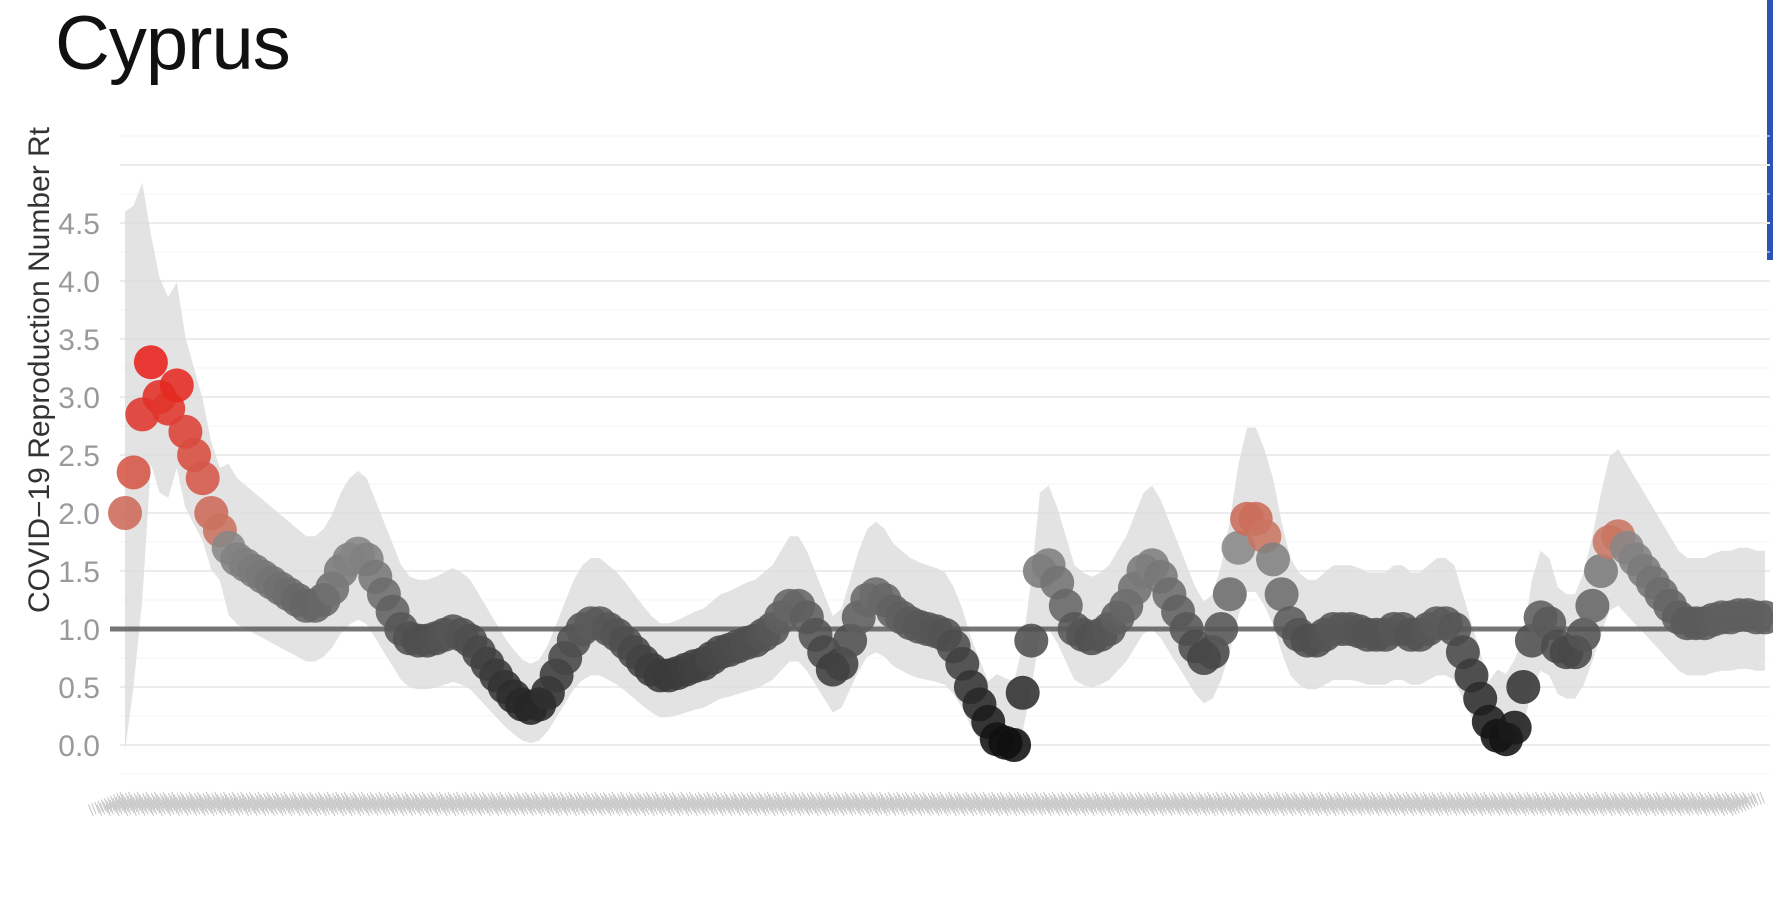 The image size is (1773, 908). What do you see at coordinates (79, 398) in the screenshot?
I see `y-tick-label: 3.0` at bounding box center [79, 398].